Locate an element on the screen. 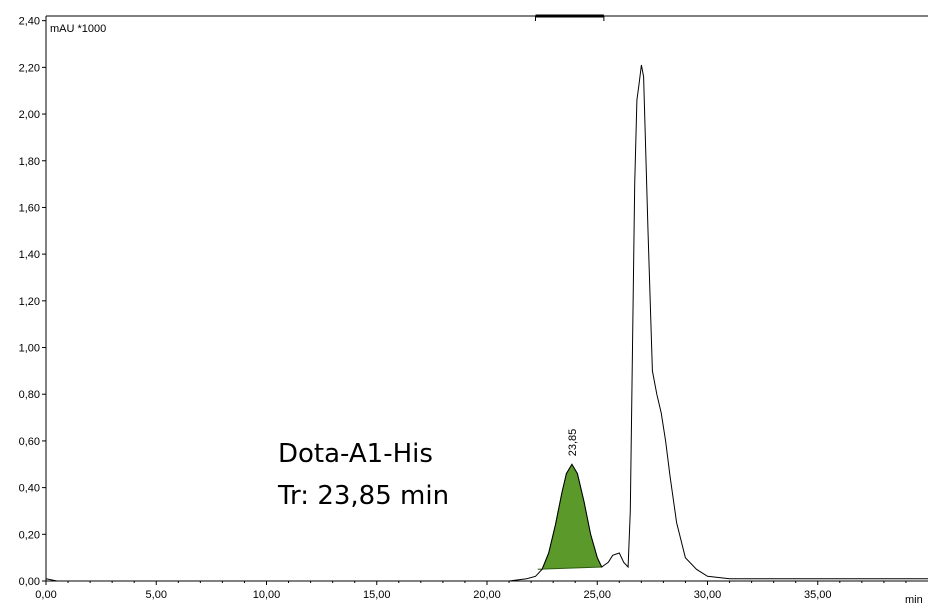 This screenshot has width=930, height=608. y-tick-label: 1,40 is located at coordinates (29, 255).